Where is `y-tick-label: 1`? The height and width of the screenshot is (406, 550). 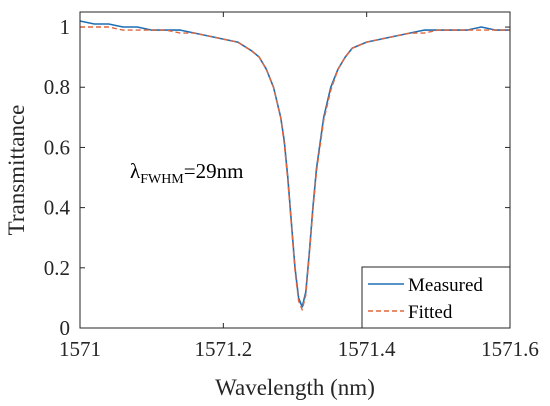
y-tick-label: 1 is located at coordinates (65, 27).